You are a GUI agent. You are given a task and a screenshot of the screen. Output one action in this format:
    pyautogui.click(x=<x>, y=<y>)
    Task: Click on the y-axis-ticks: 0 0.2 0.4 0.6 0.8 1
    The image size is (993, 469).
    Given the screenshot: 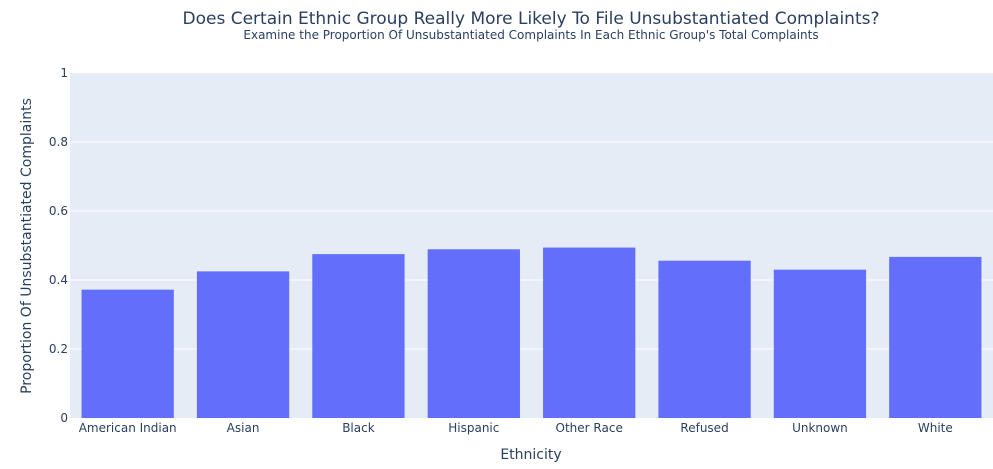 What is the action you would take?
    pyautogui.click(x=58, y=245)
    